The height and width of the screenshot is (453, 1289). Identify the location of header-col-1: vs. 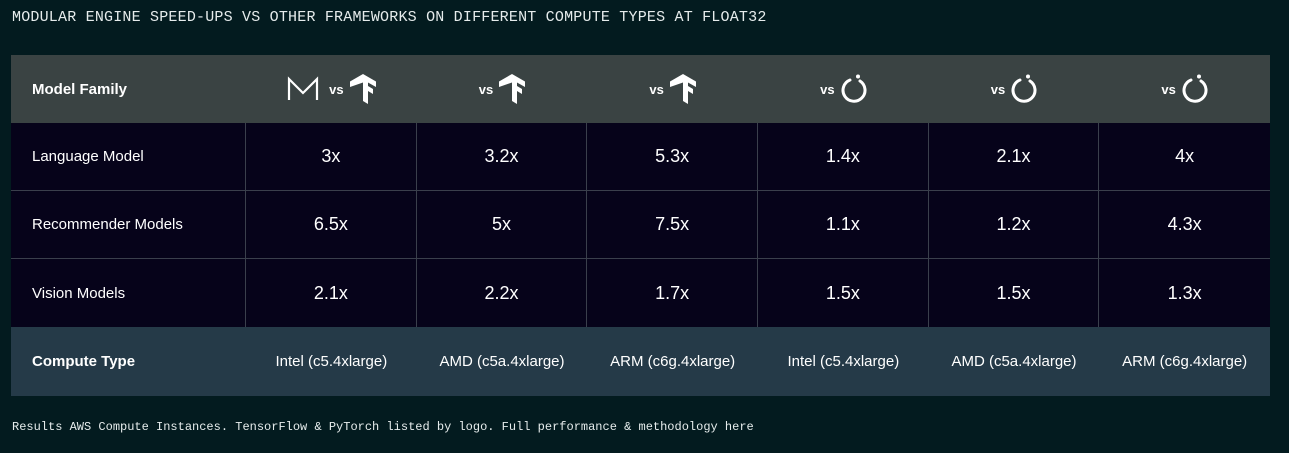
(331, 89).